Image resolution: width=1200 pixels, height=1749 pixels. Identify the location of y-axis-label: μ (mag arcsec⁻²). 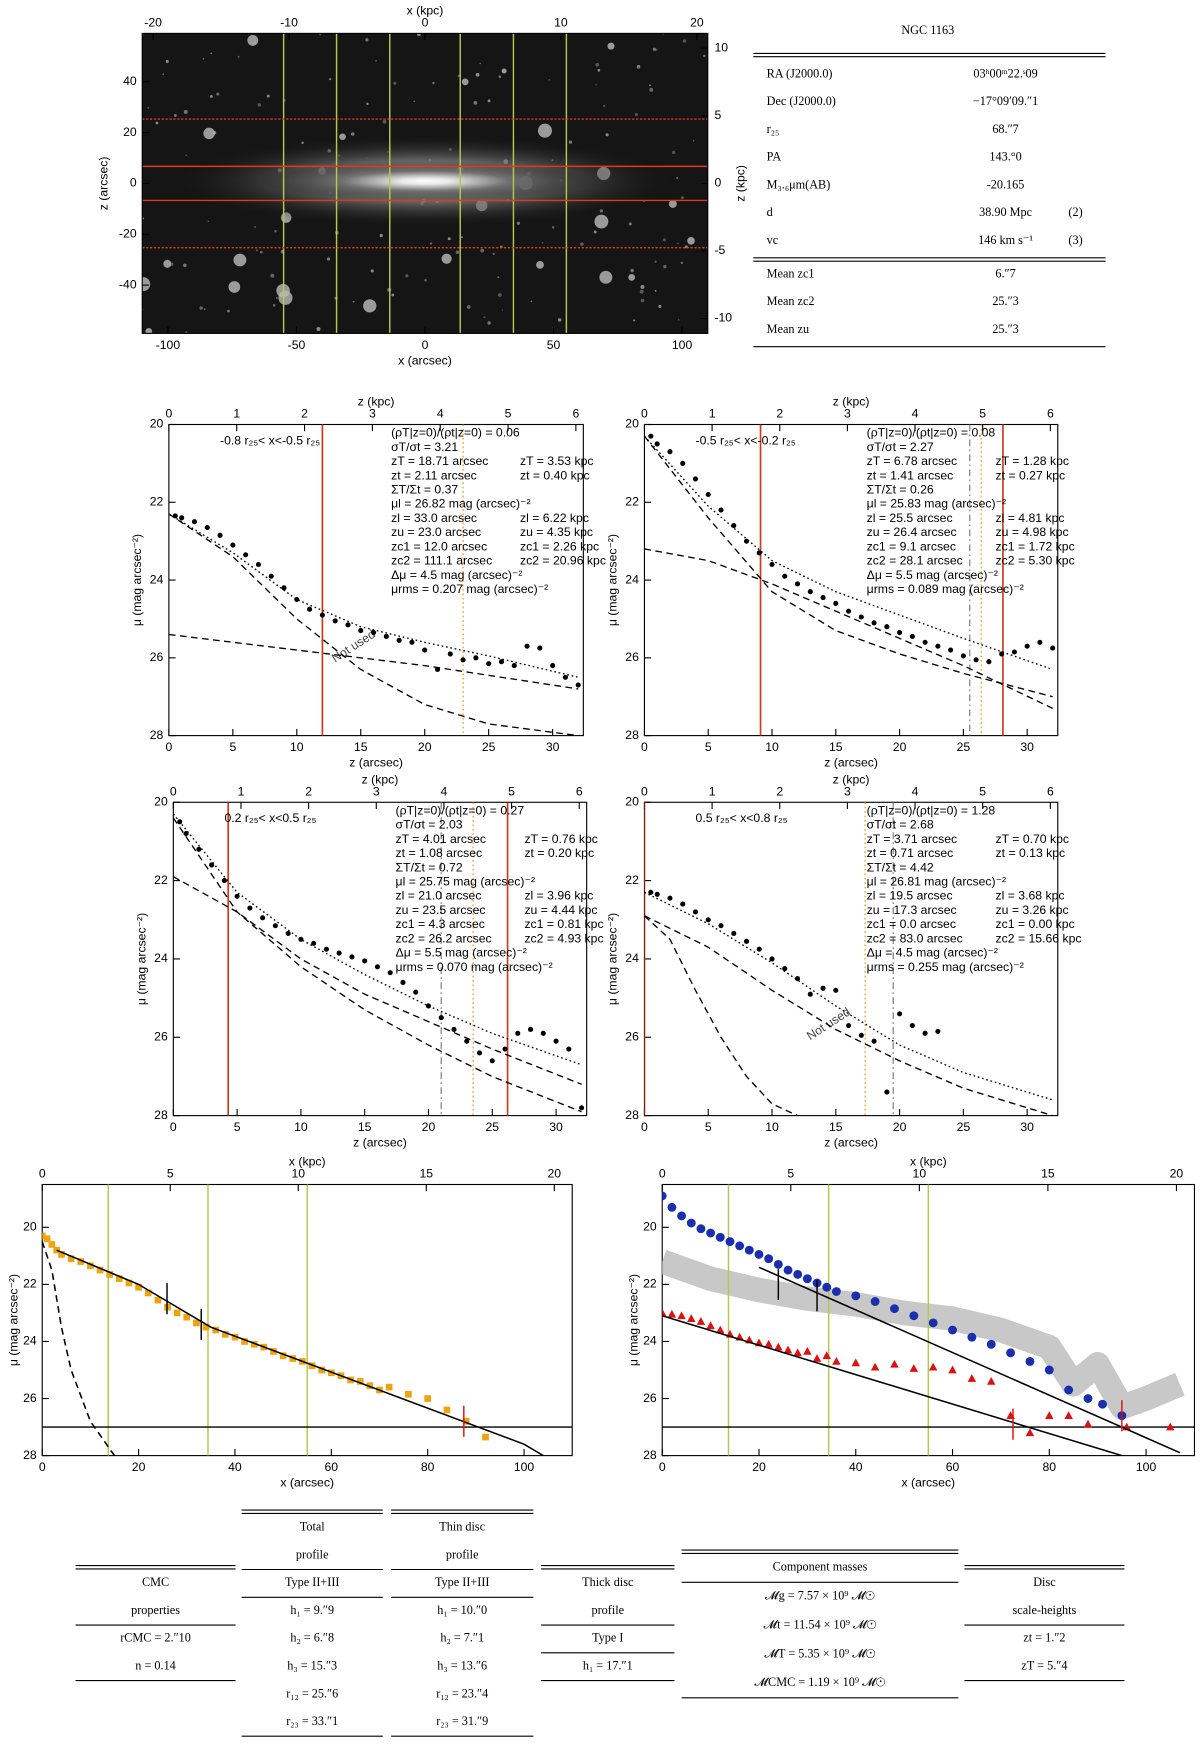
(613, 959).